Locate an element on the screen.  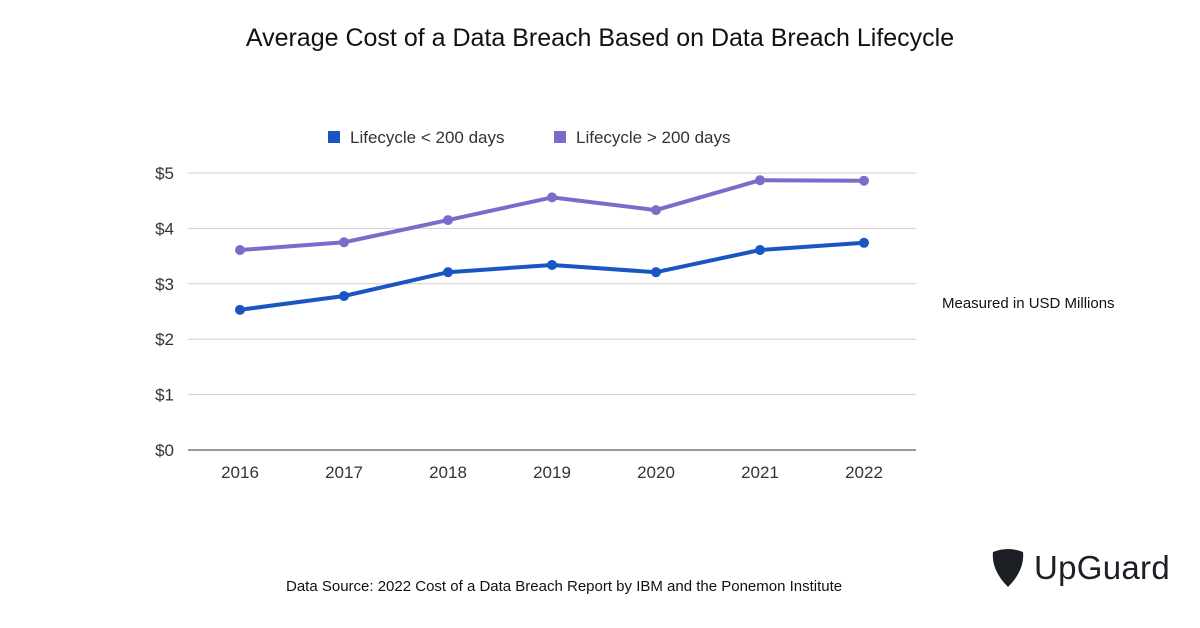
x-axis-ticks: 2016 2017 2018 2019 2020 2021 2022 is located at coordinates (552, 472).